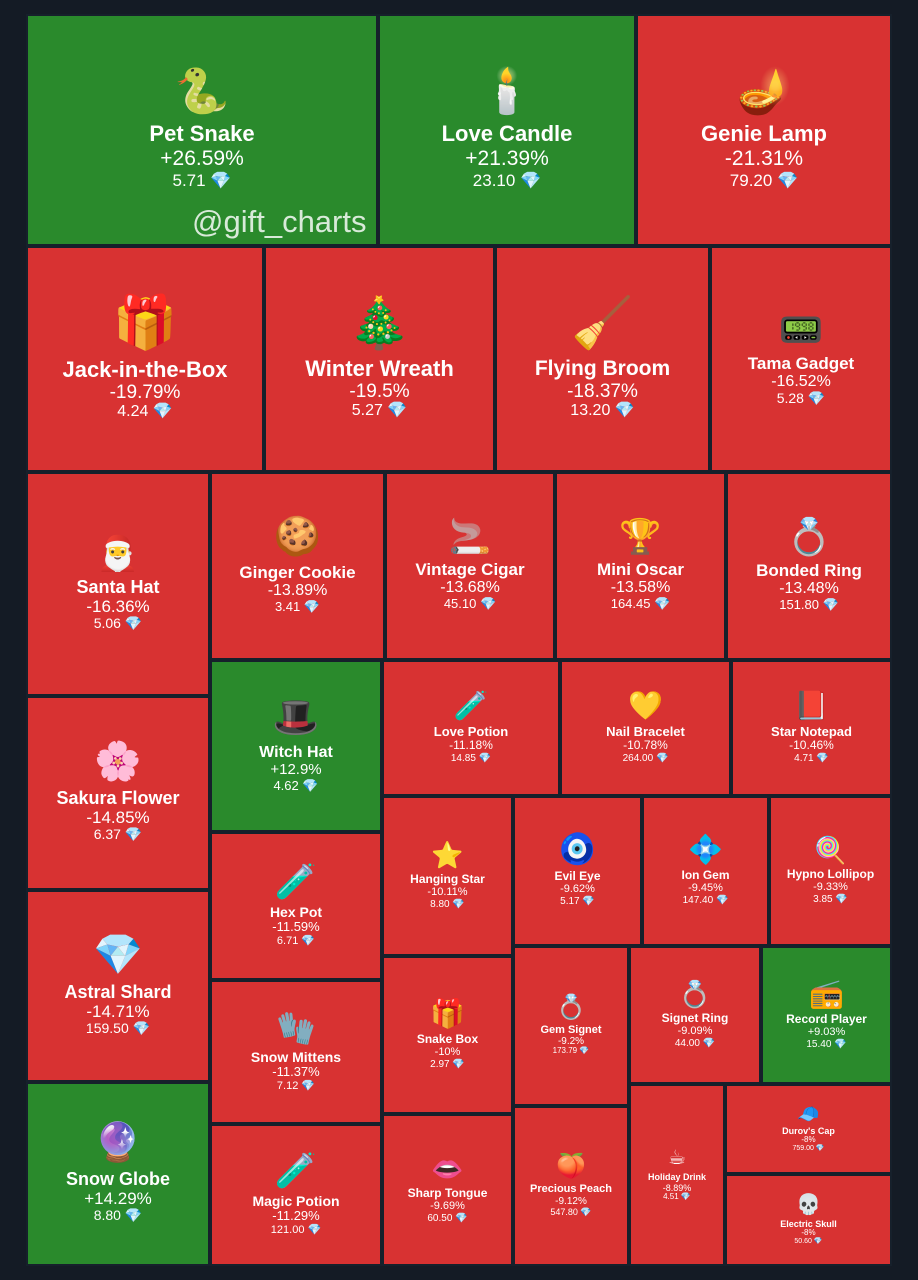  What do you see at coordinates (645, 745) in the screenshot?
I see `nail-bracelet-change: -10.78%` at bounding box center [645, 745].